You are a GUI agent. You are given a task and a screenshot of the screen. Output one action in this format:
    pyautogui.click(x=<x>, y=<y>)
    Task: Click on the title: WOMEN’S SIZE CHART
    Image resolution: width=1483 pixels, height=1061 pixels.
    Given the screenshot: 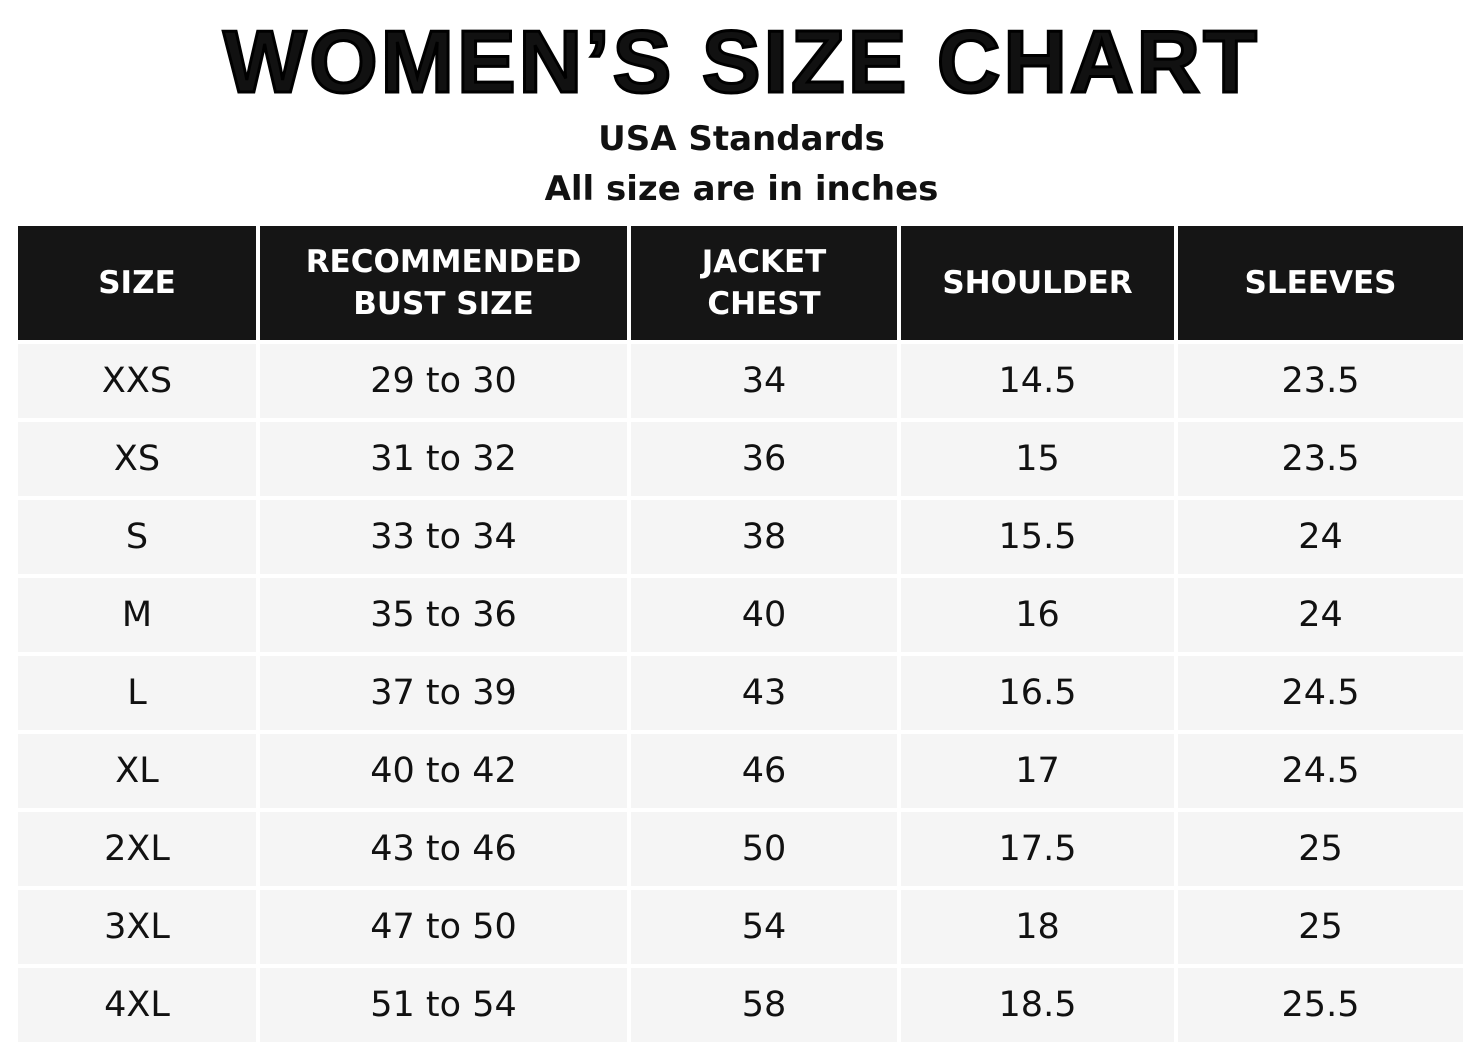 What is the action you would take?
    pyautogui.click(x=741, y=61)
    